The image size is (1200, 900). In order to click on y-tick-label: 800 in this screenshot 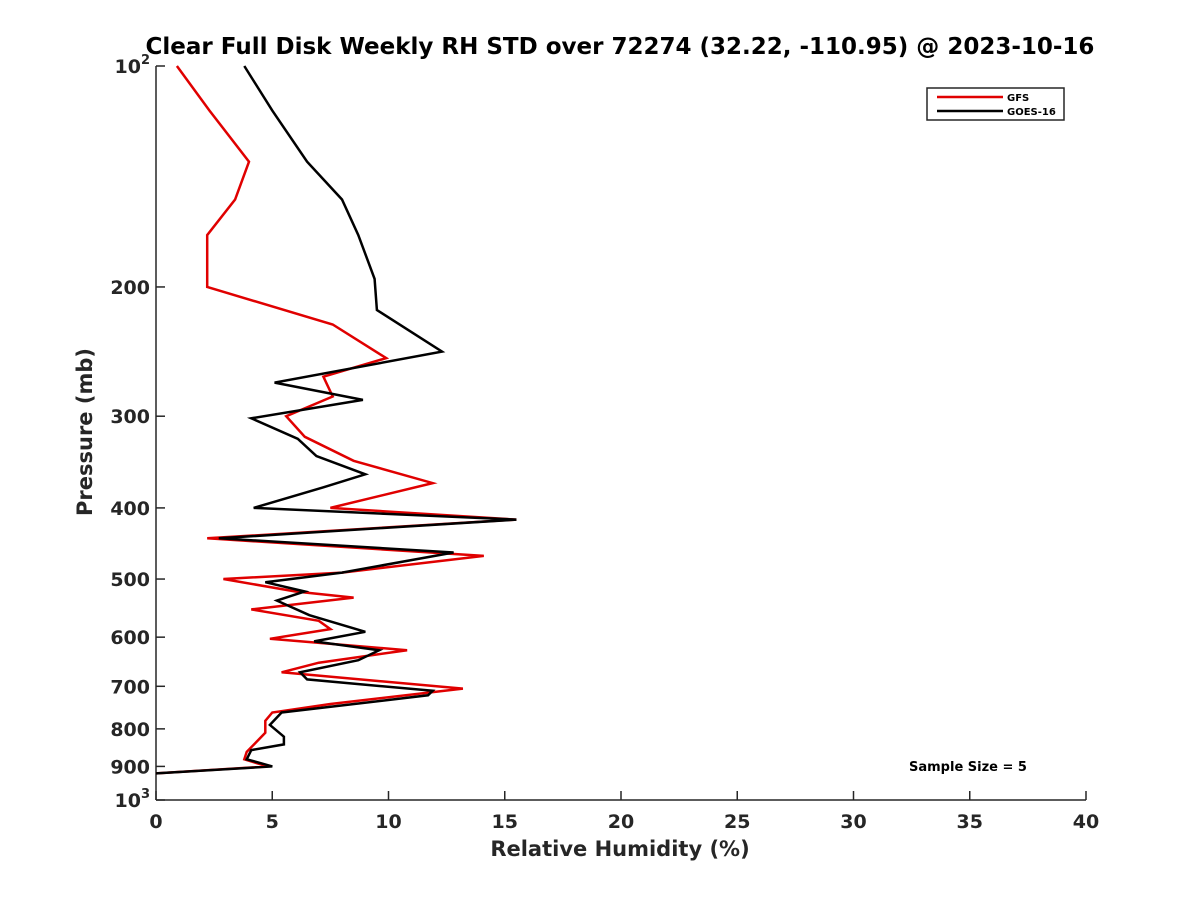, I will do `click(130, 730)`.